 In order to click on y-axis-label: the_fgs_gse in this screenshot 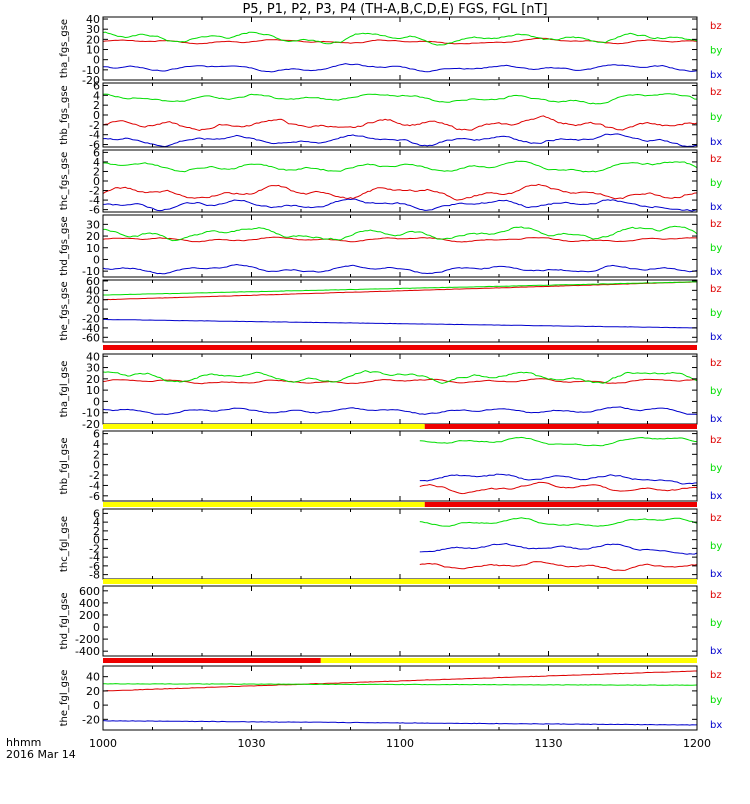, I will do `click(64, 310)`.